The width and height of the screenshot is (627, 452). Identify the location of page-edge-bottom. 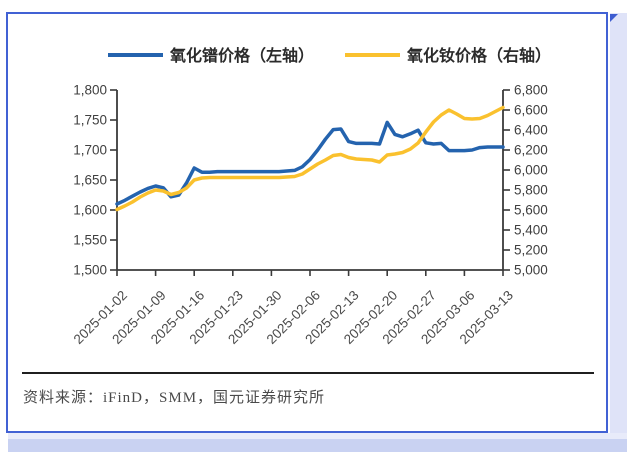
(317, 445).